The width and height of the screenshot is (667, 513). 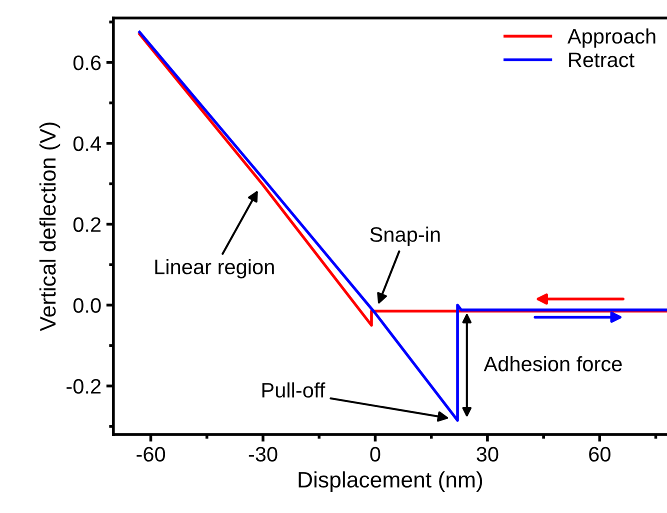 What do you see at coordinates (294, 390) in the screenshot?
I see `annotation: Pull-off` at bounding box center [294, 390].